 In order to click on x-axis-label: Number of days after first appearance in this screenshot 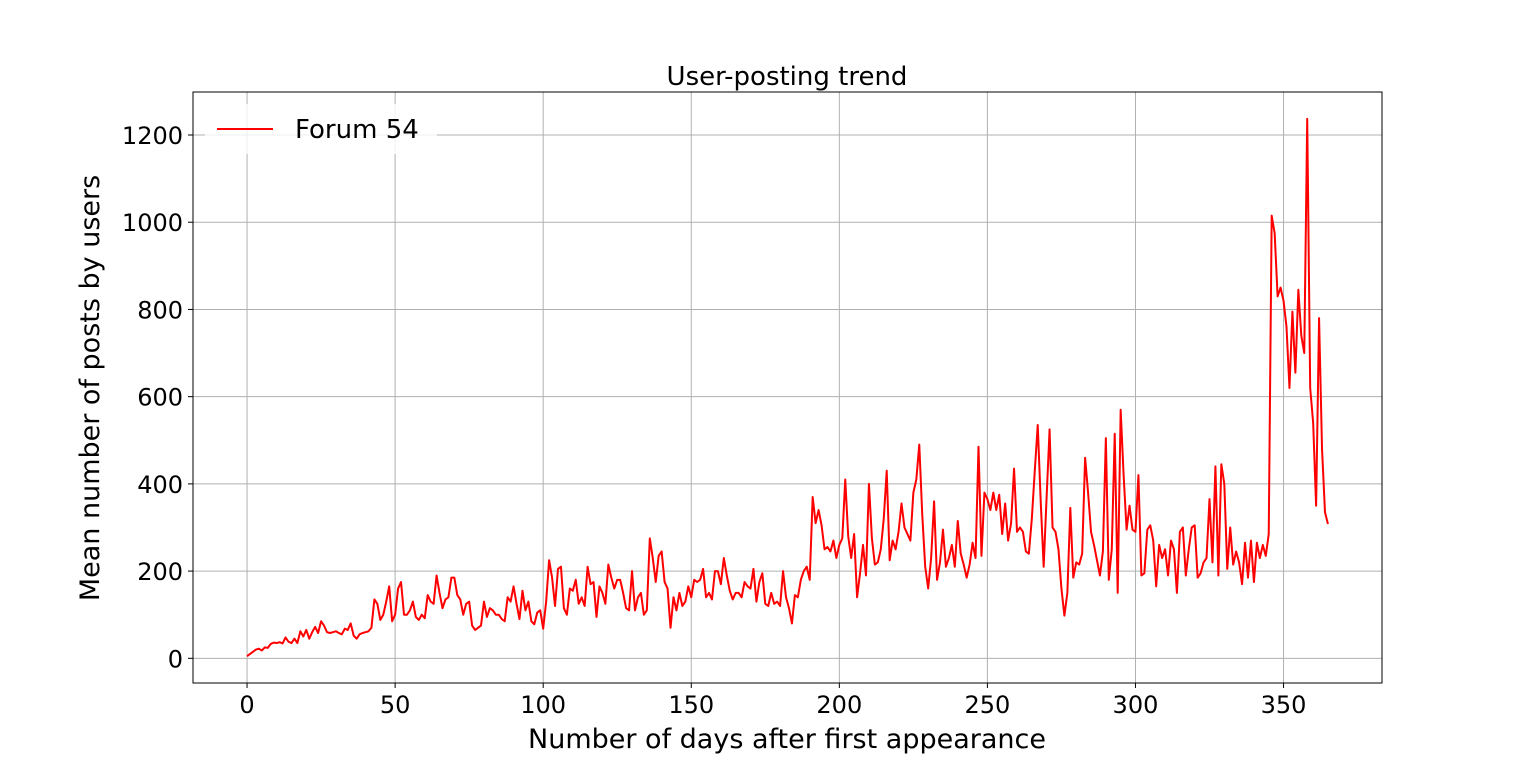, I will do `click(787, 739)`.